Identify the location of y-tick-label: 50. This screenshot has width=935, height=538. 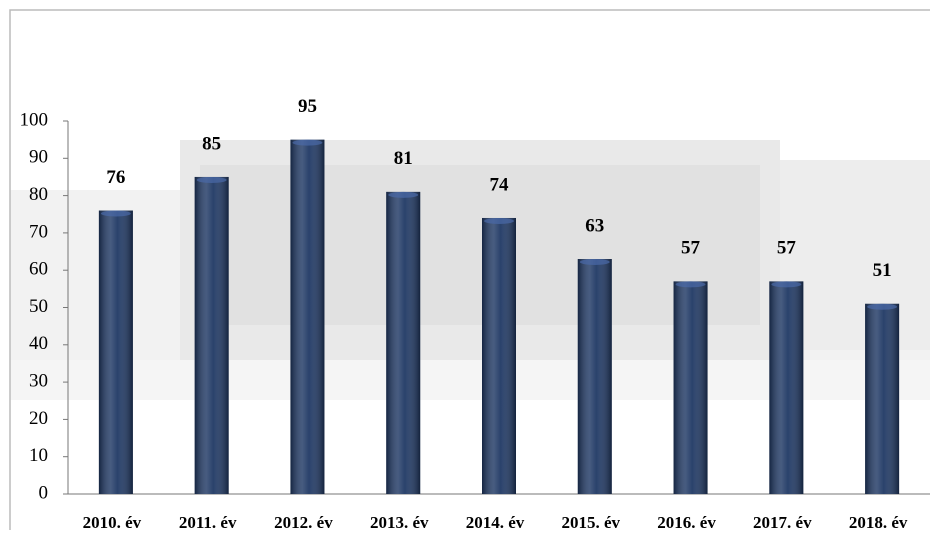
(38, 306).